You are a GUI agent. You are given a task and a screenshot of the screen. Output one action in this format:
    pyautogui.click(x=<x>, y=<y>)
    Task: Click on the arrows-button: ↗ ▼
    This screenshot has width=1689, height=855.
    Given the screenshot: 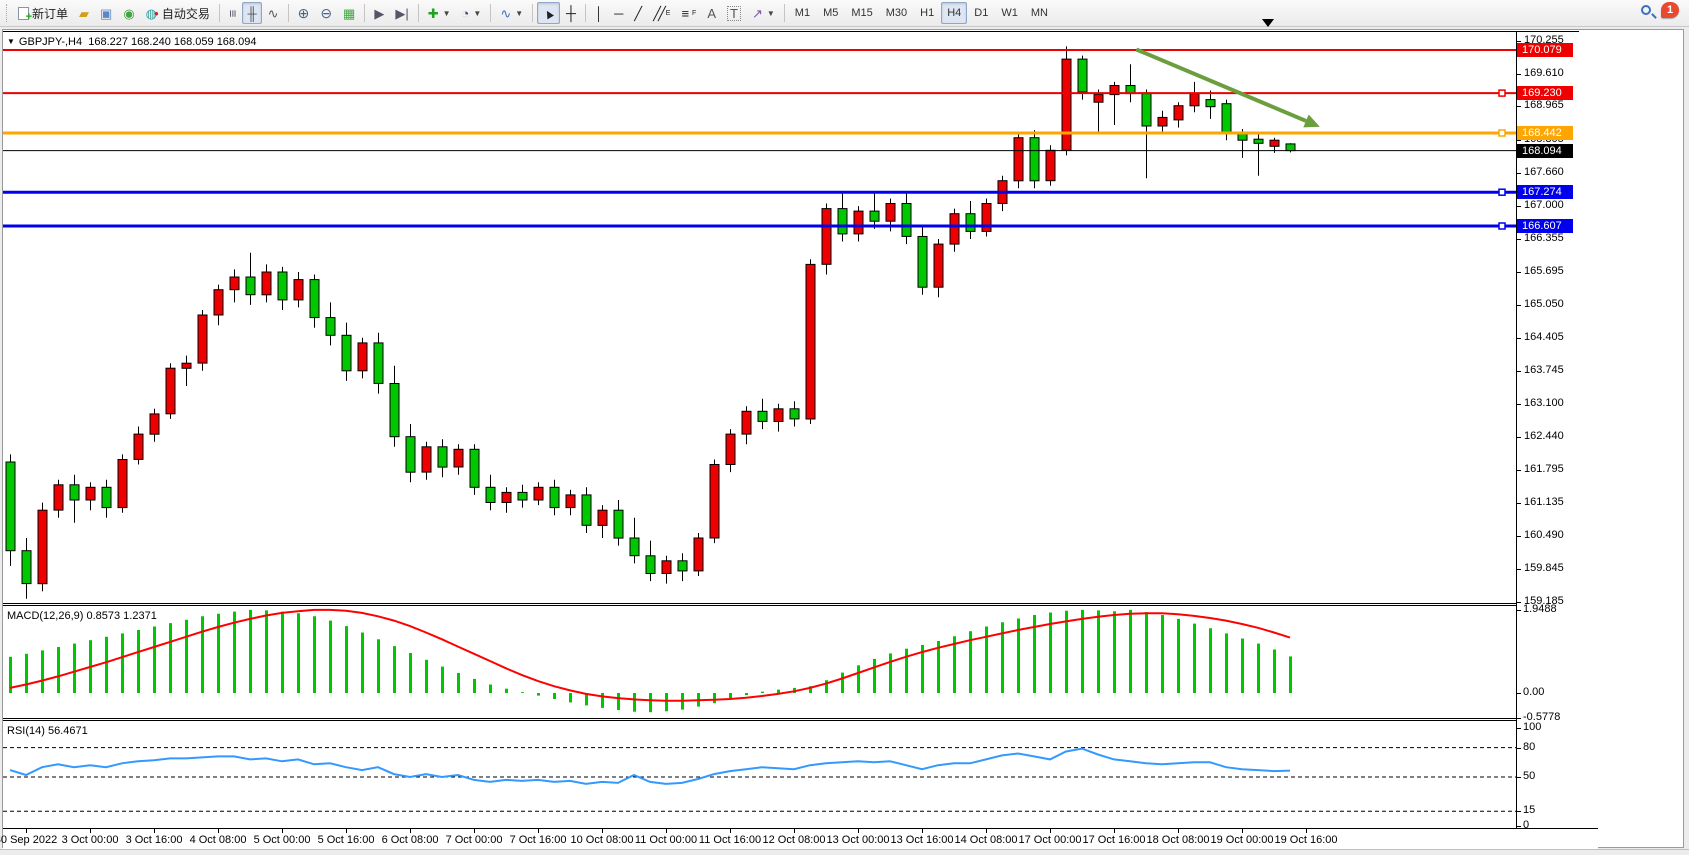 What is the action you would take?
    pyautogui.click(x=763, y=13)
    